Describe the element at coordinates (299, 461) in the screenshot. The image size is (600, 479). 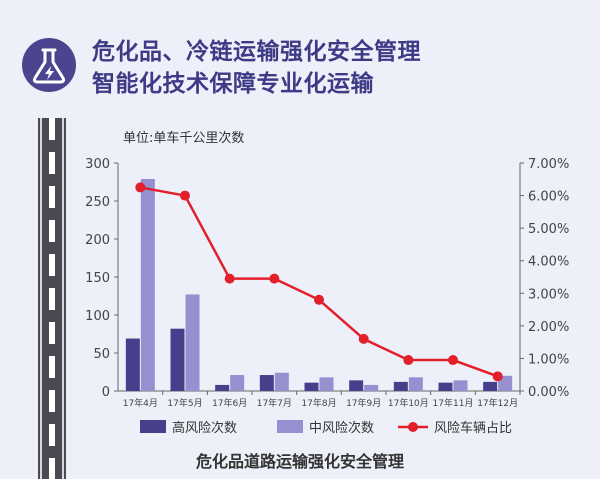
I see `footer-caption: 危化品道路运输强化安全管理` at that location.